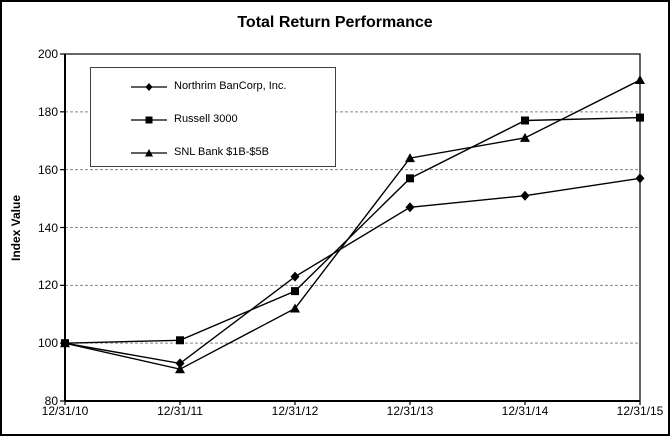 The image size is (670, 436). I want to click on legend-label-northrim: Northrim BanCorp, Inc., so click(230, 86).